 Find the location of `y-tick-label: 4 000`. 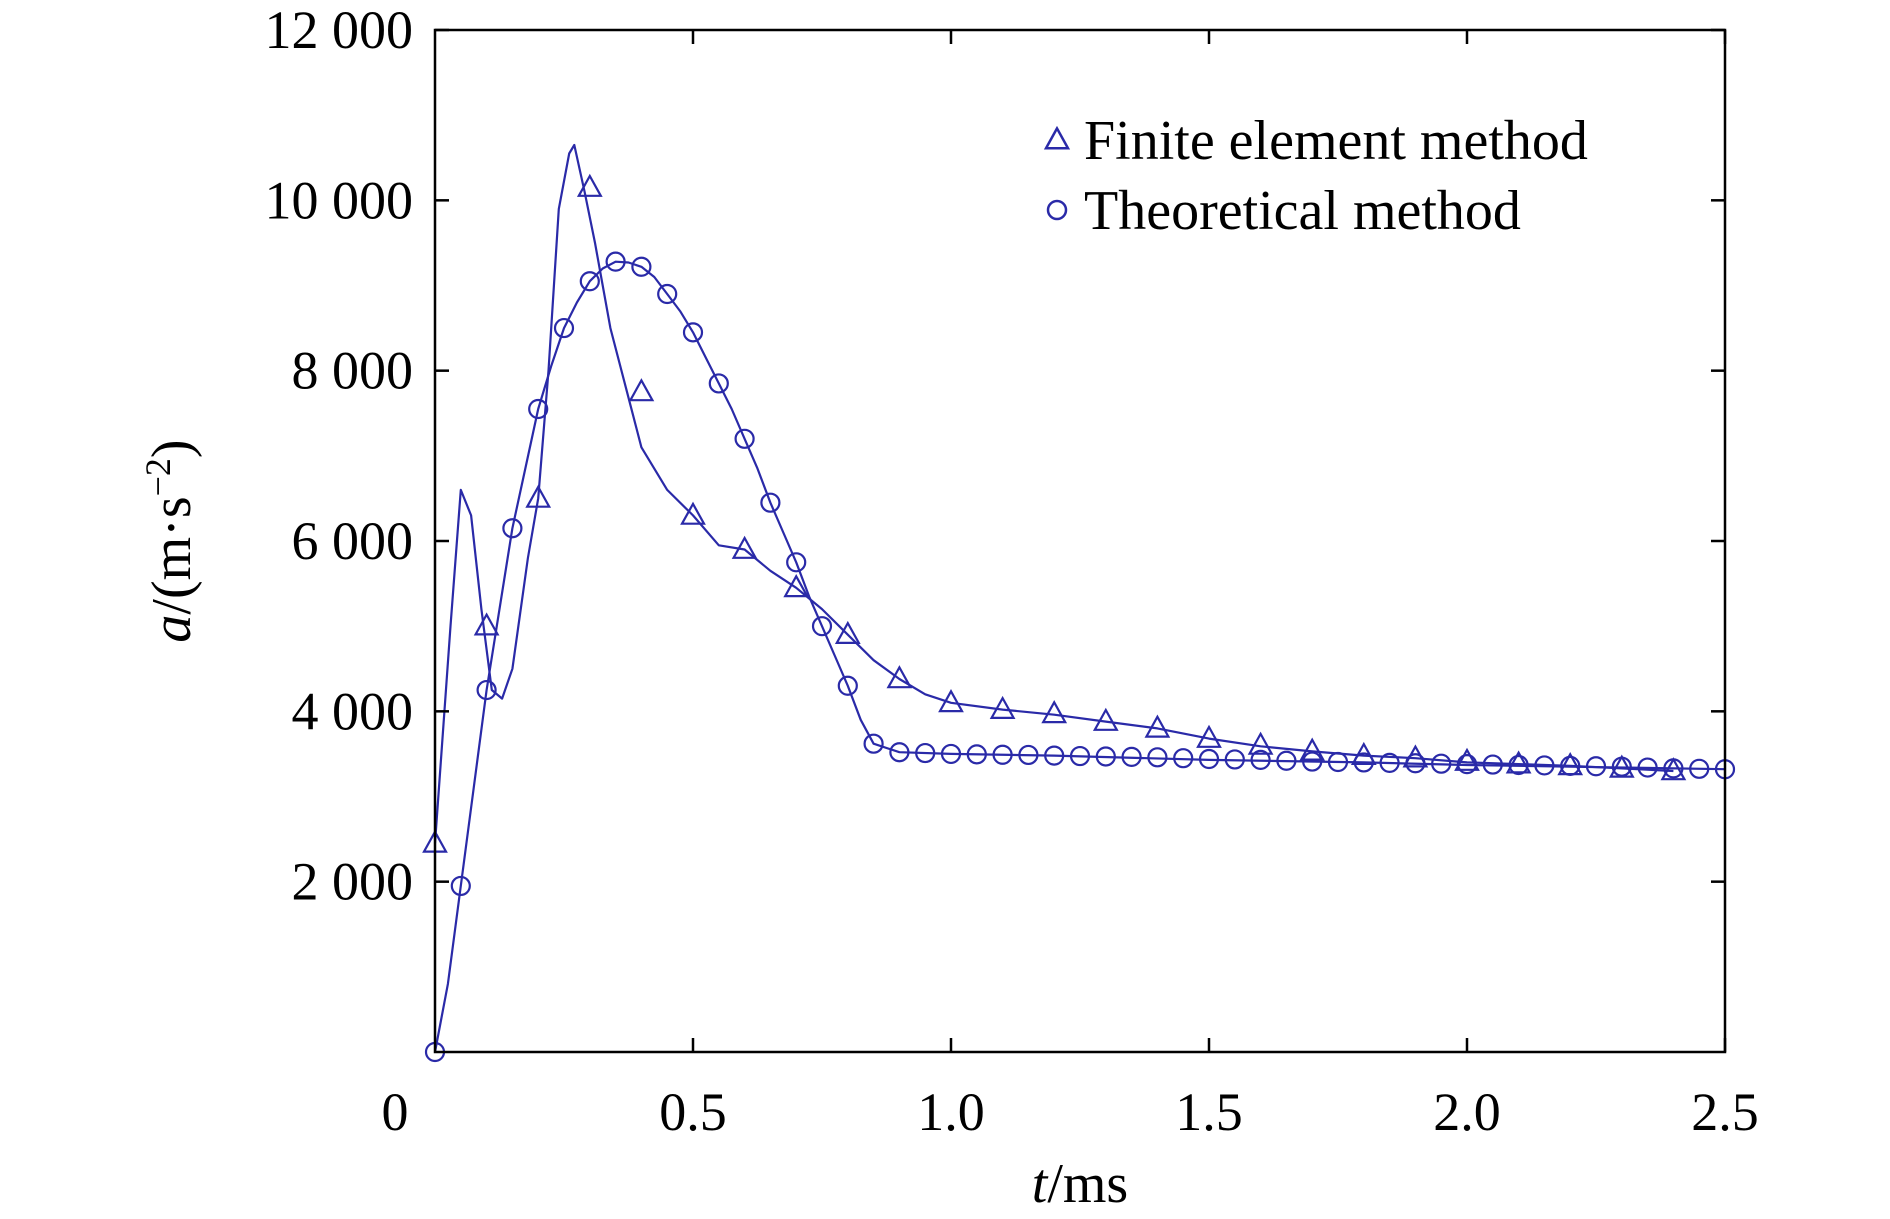

y-tick-label: 4 000 is located at coordinates (353, 711).